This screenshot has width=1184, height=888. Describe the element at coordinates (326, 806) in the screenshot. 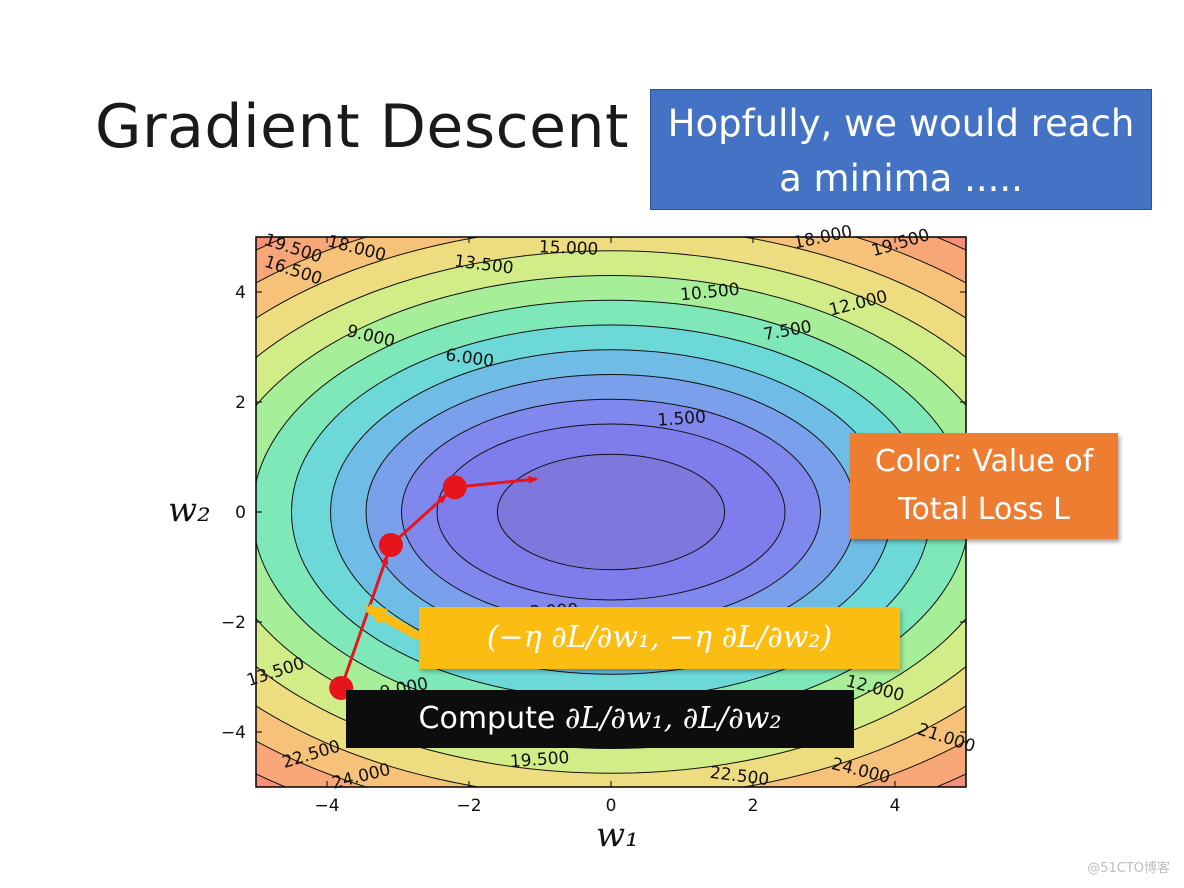

I see `x-tick-label: −4` at that location.